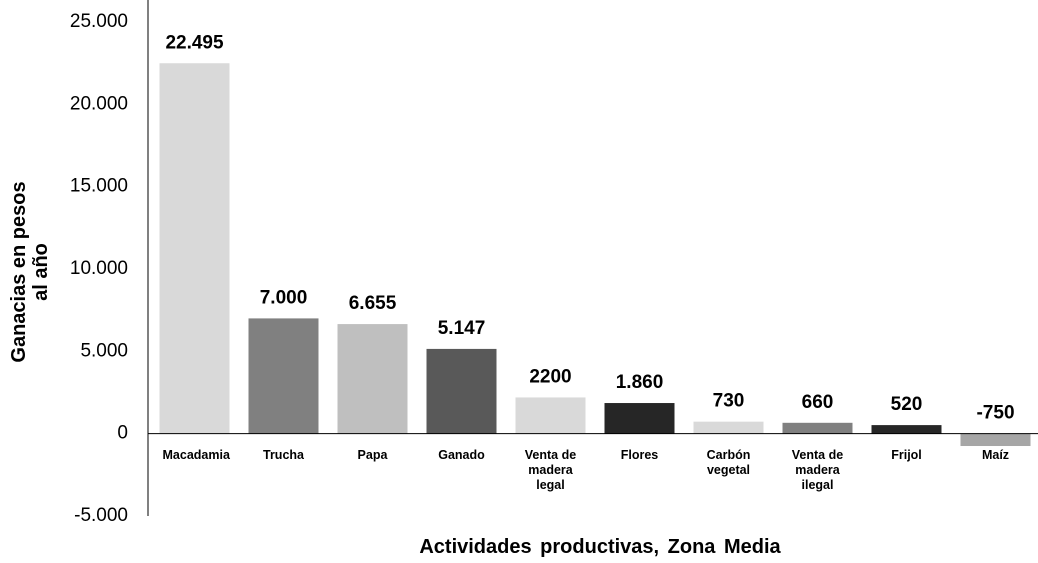  What do you see at coordinates (283, 455) in the screenshot?
I see `x-tick-label: Trucha` at bounding box center [283, 455].